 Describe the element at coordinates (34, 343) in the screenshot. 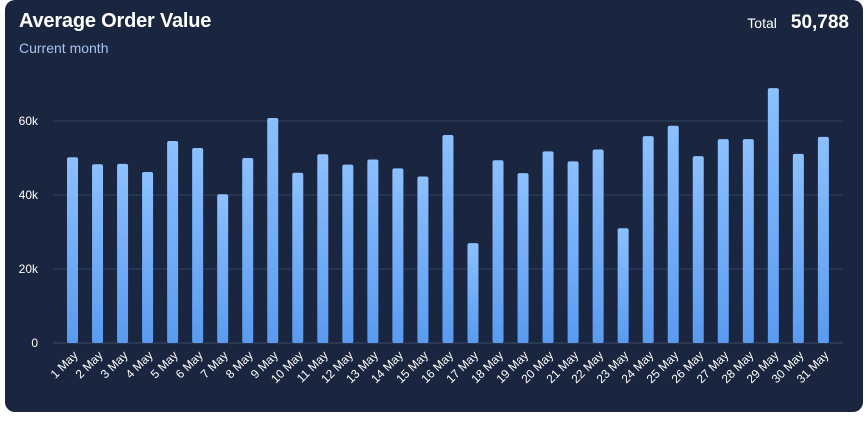

I see `y-tick-label: 0` at that location.